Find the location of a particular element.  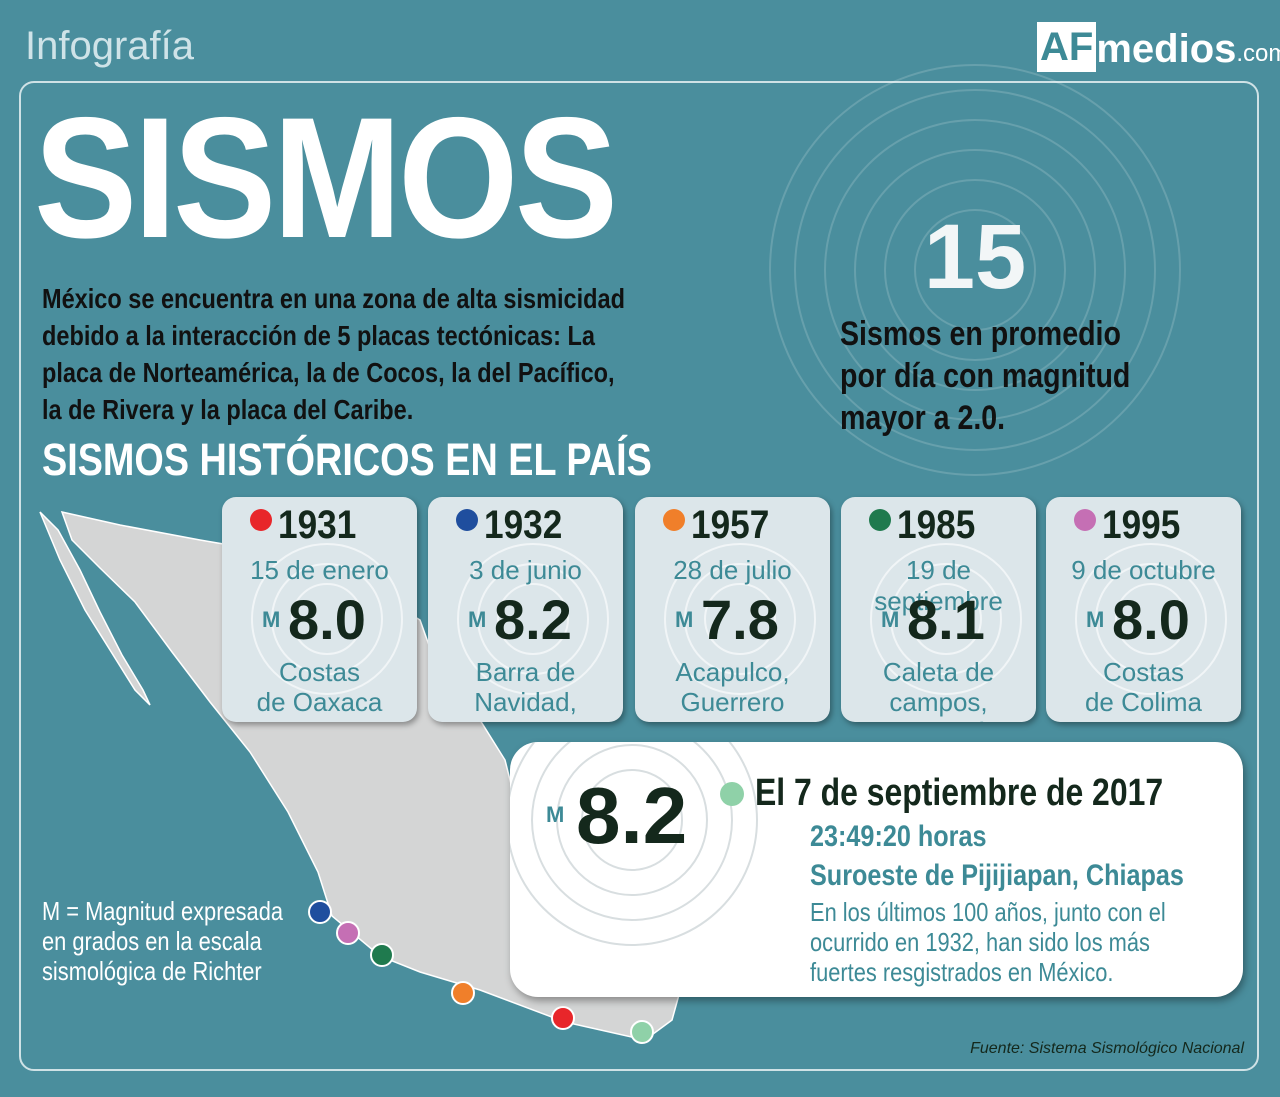

event-date: 19 de septiembre is located at coordinates (938, 585).